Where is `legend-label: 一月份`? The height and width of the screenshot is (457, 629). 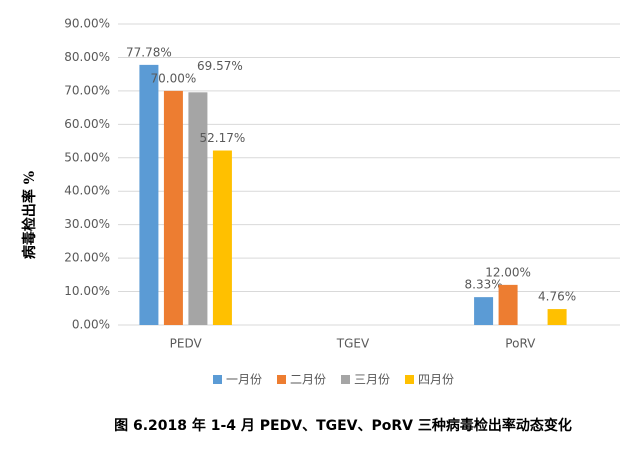 legend-label: 一月份 is located at coordinates (244, 380).